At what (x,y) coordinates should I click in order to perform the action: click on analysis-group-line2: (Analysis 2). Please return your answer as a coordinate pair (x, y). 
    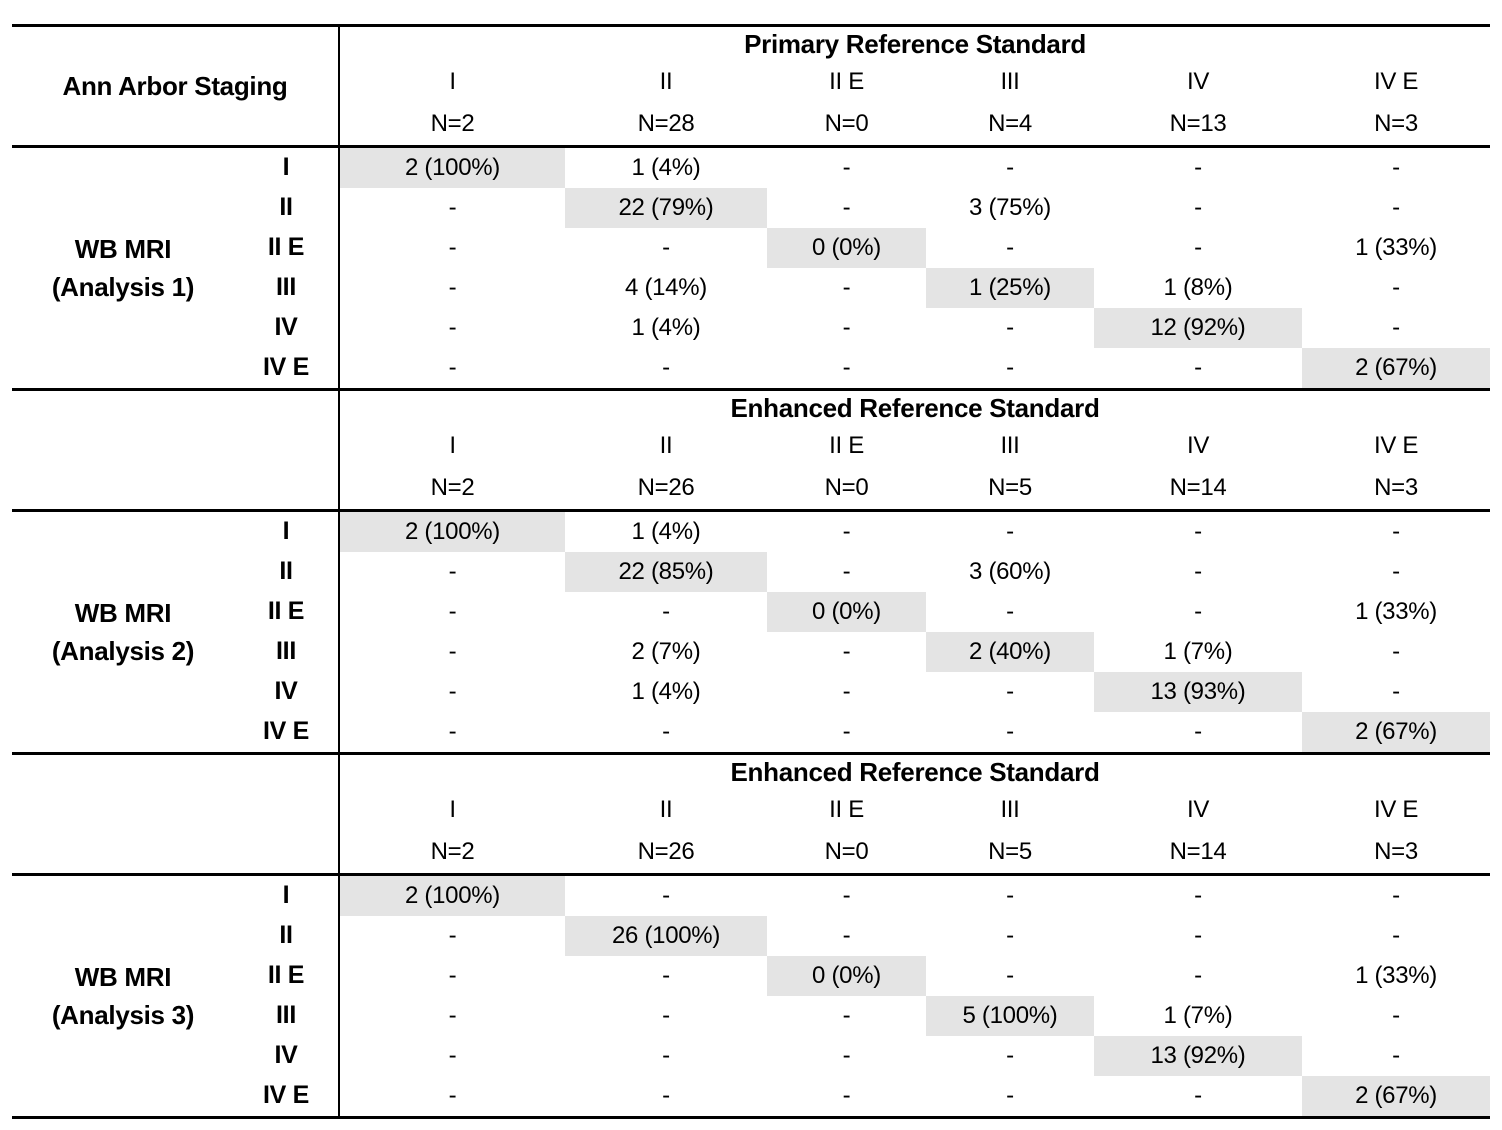
    Looking at the image, I should click on (123, 651).